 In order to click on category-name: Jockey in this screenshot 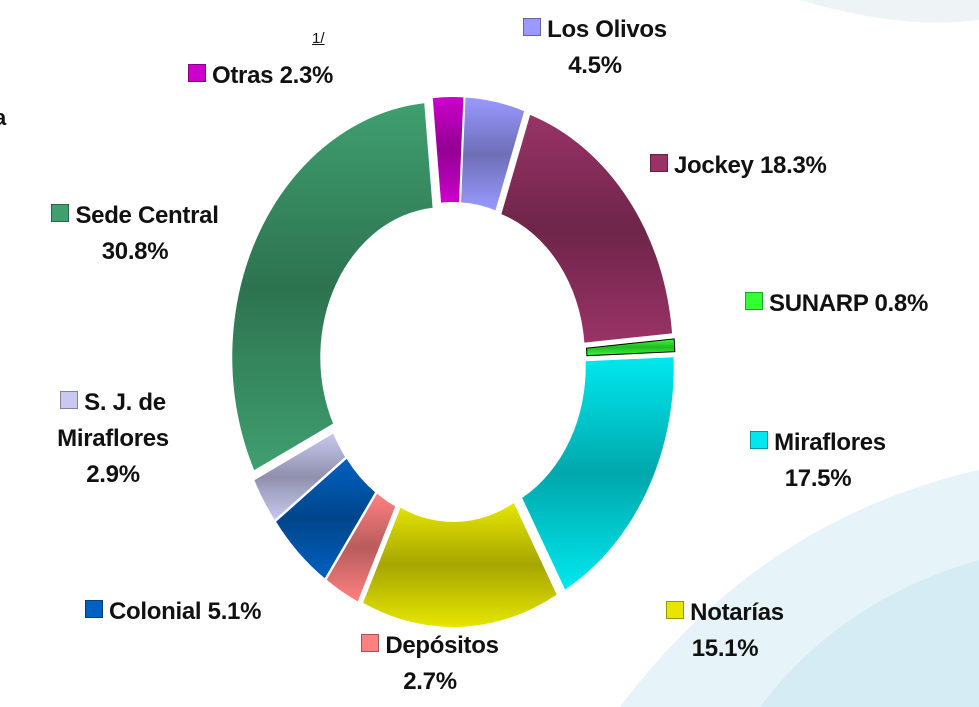, I will do `click(714, 165)`.